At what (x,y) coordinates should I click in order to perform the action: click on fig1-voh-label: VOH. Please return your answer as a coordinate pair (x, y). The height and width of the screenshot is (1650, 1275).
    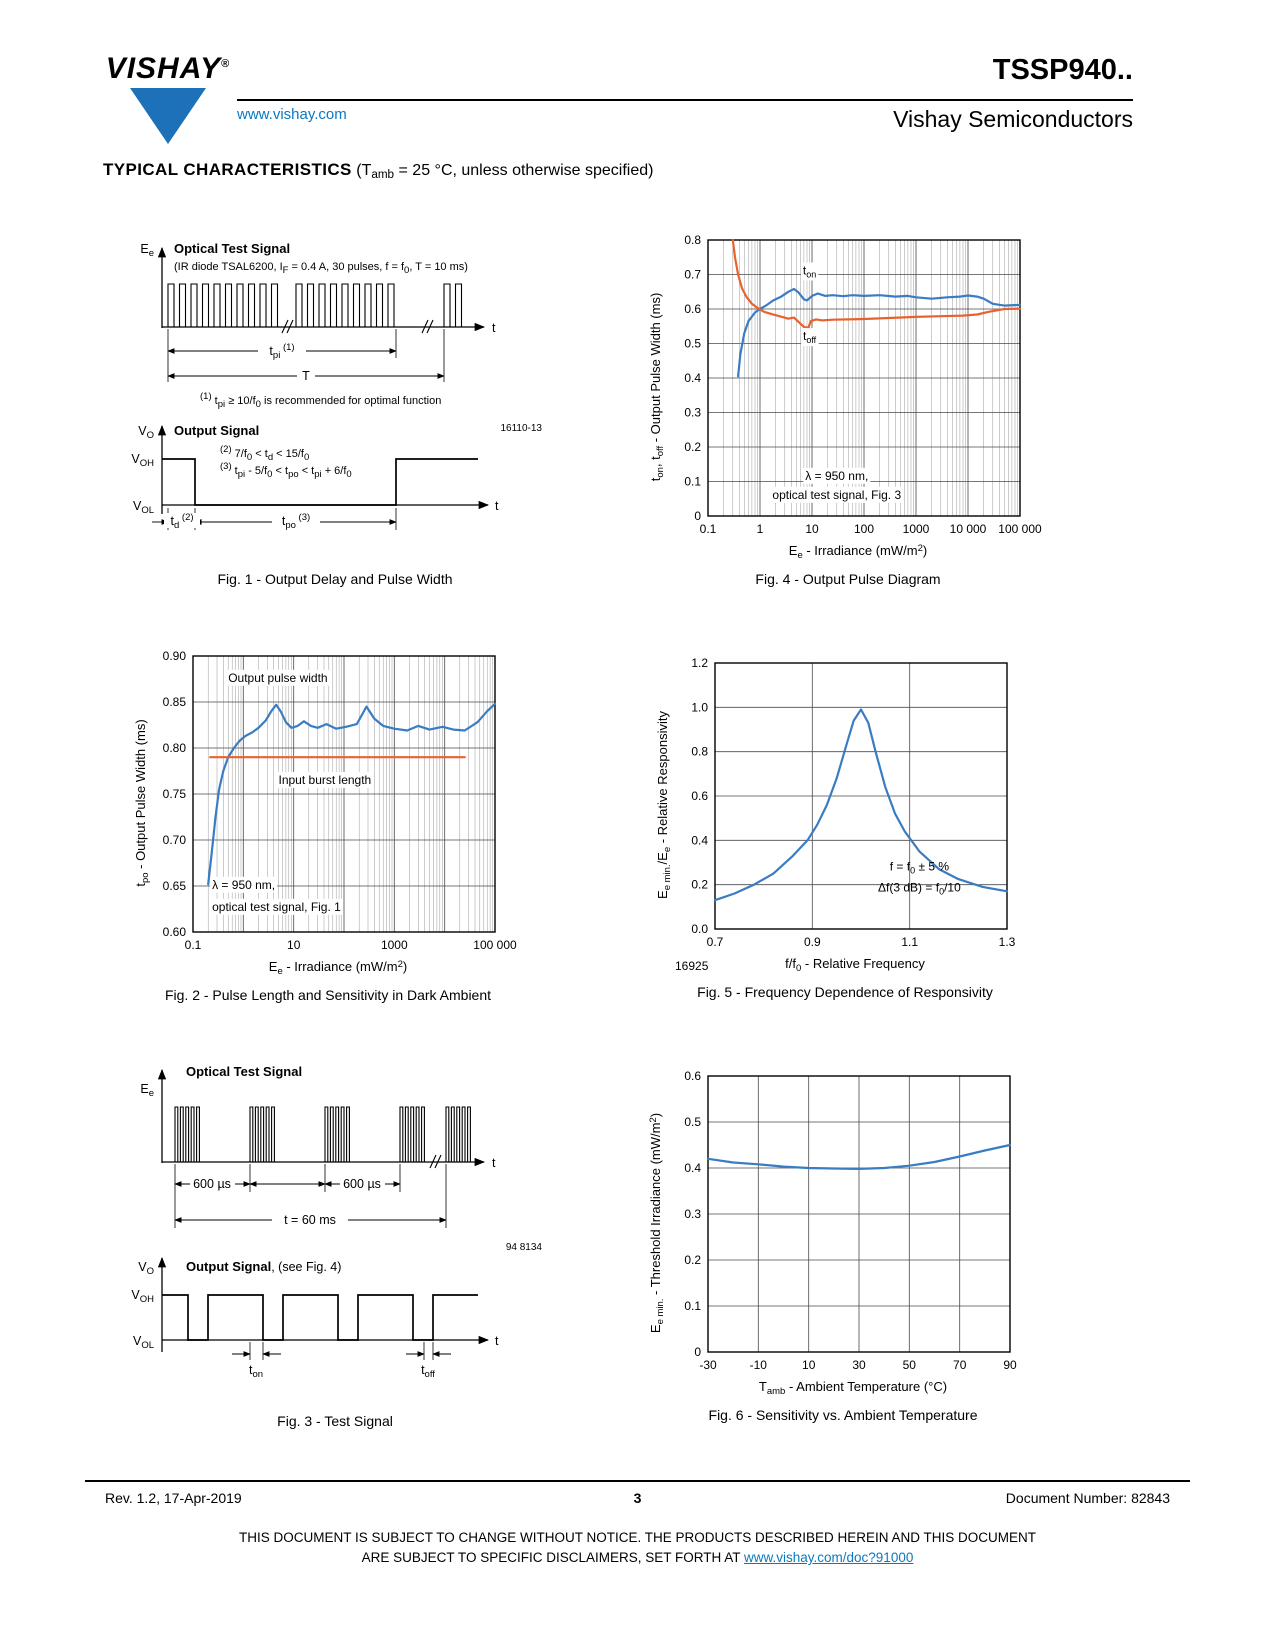
    Looking at the image, I should click on (142, 460).